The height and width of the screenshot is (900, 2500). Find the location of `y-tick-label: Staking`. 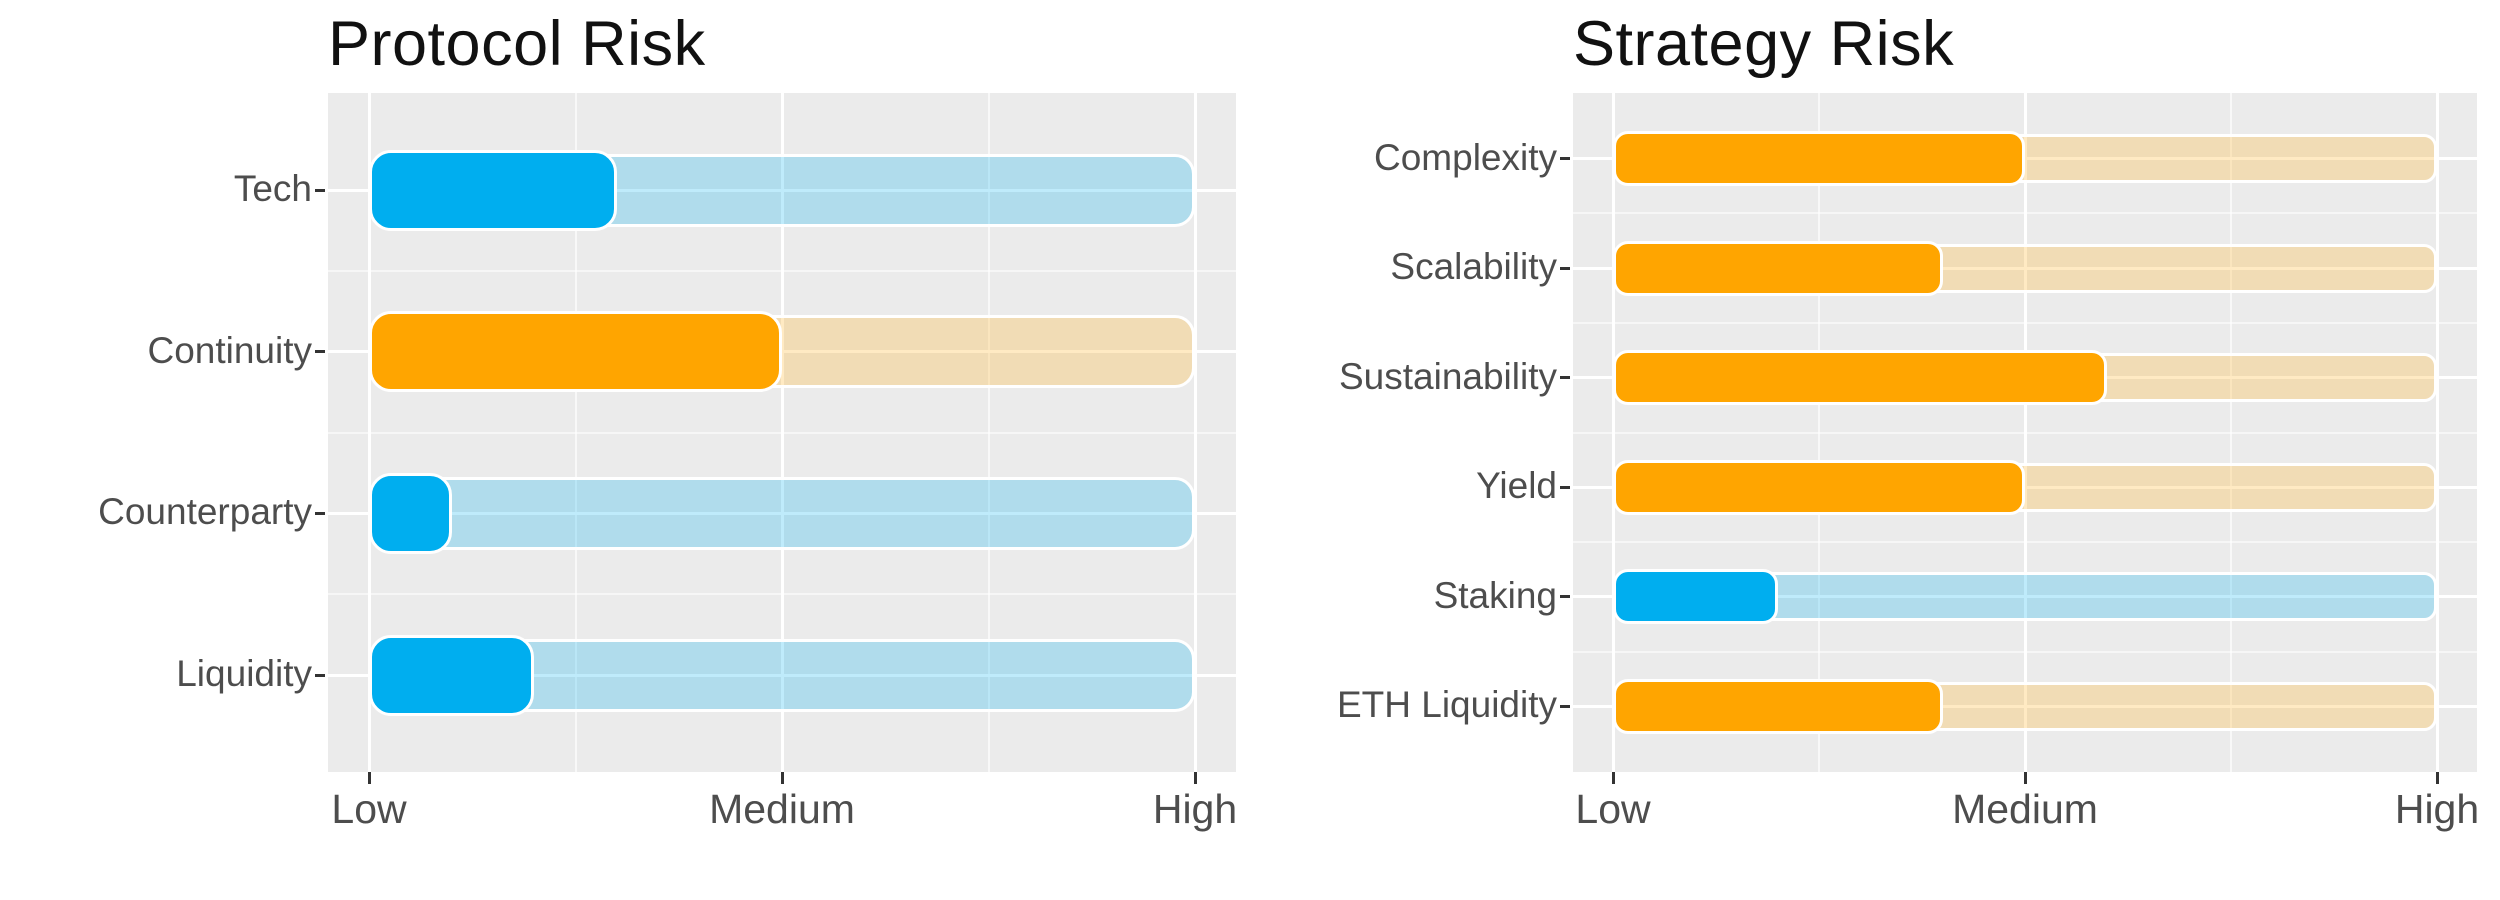

y-tick-label: Staking is located at coordinates (1495, 595).